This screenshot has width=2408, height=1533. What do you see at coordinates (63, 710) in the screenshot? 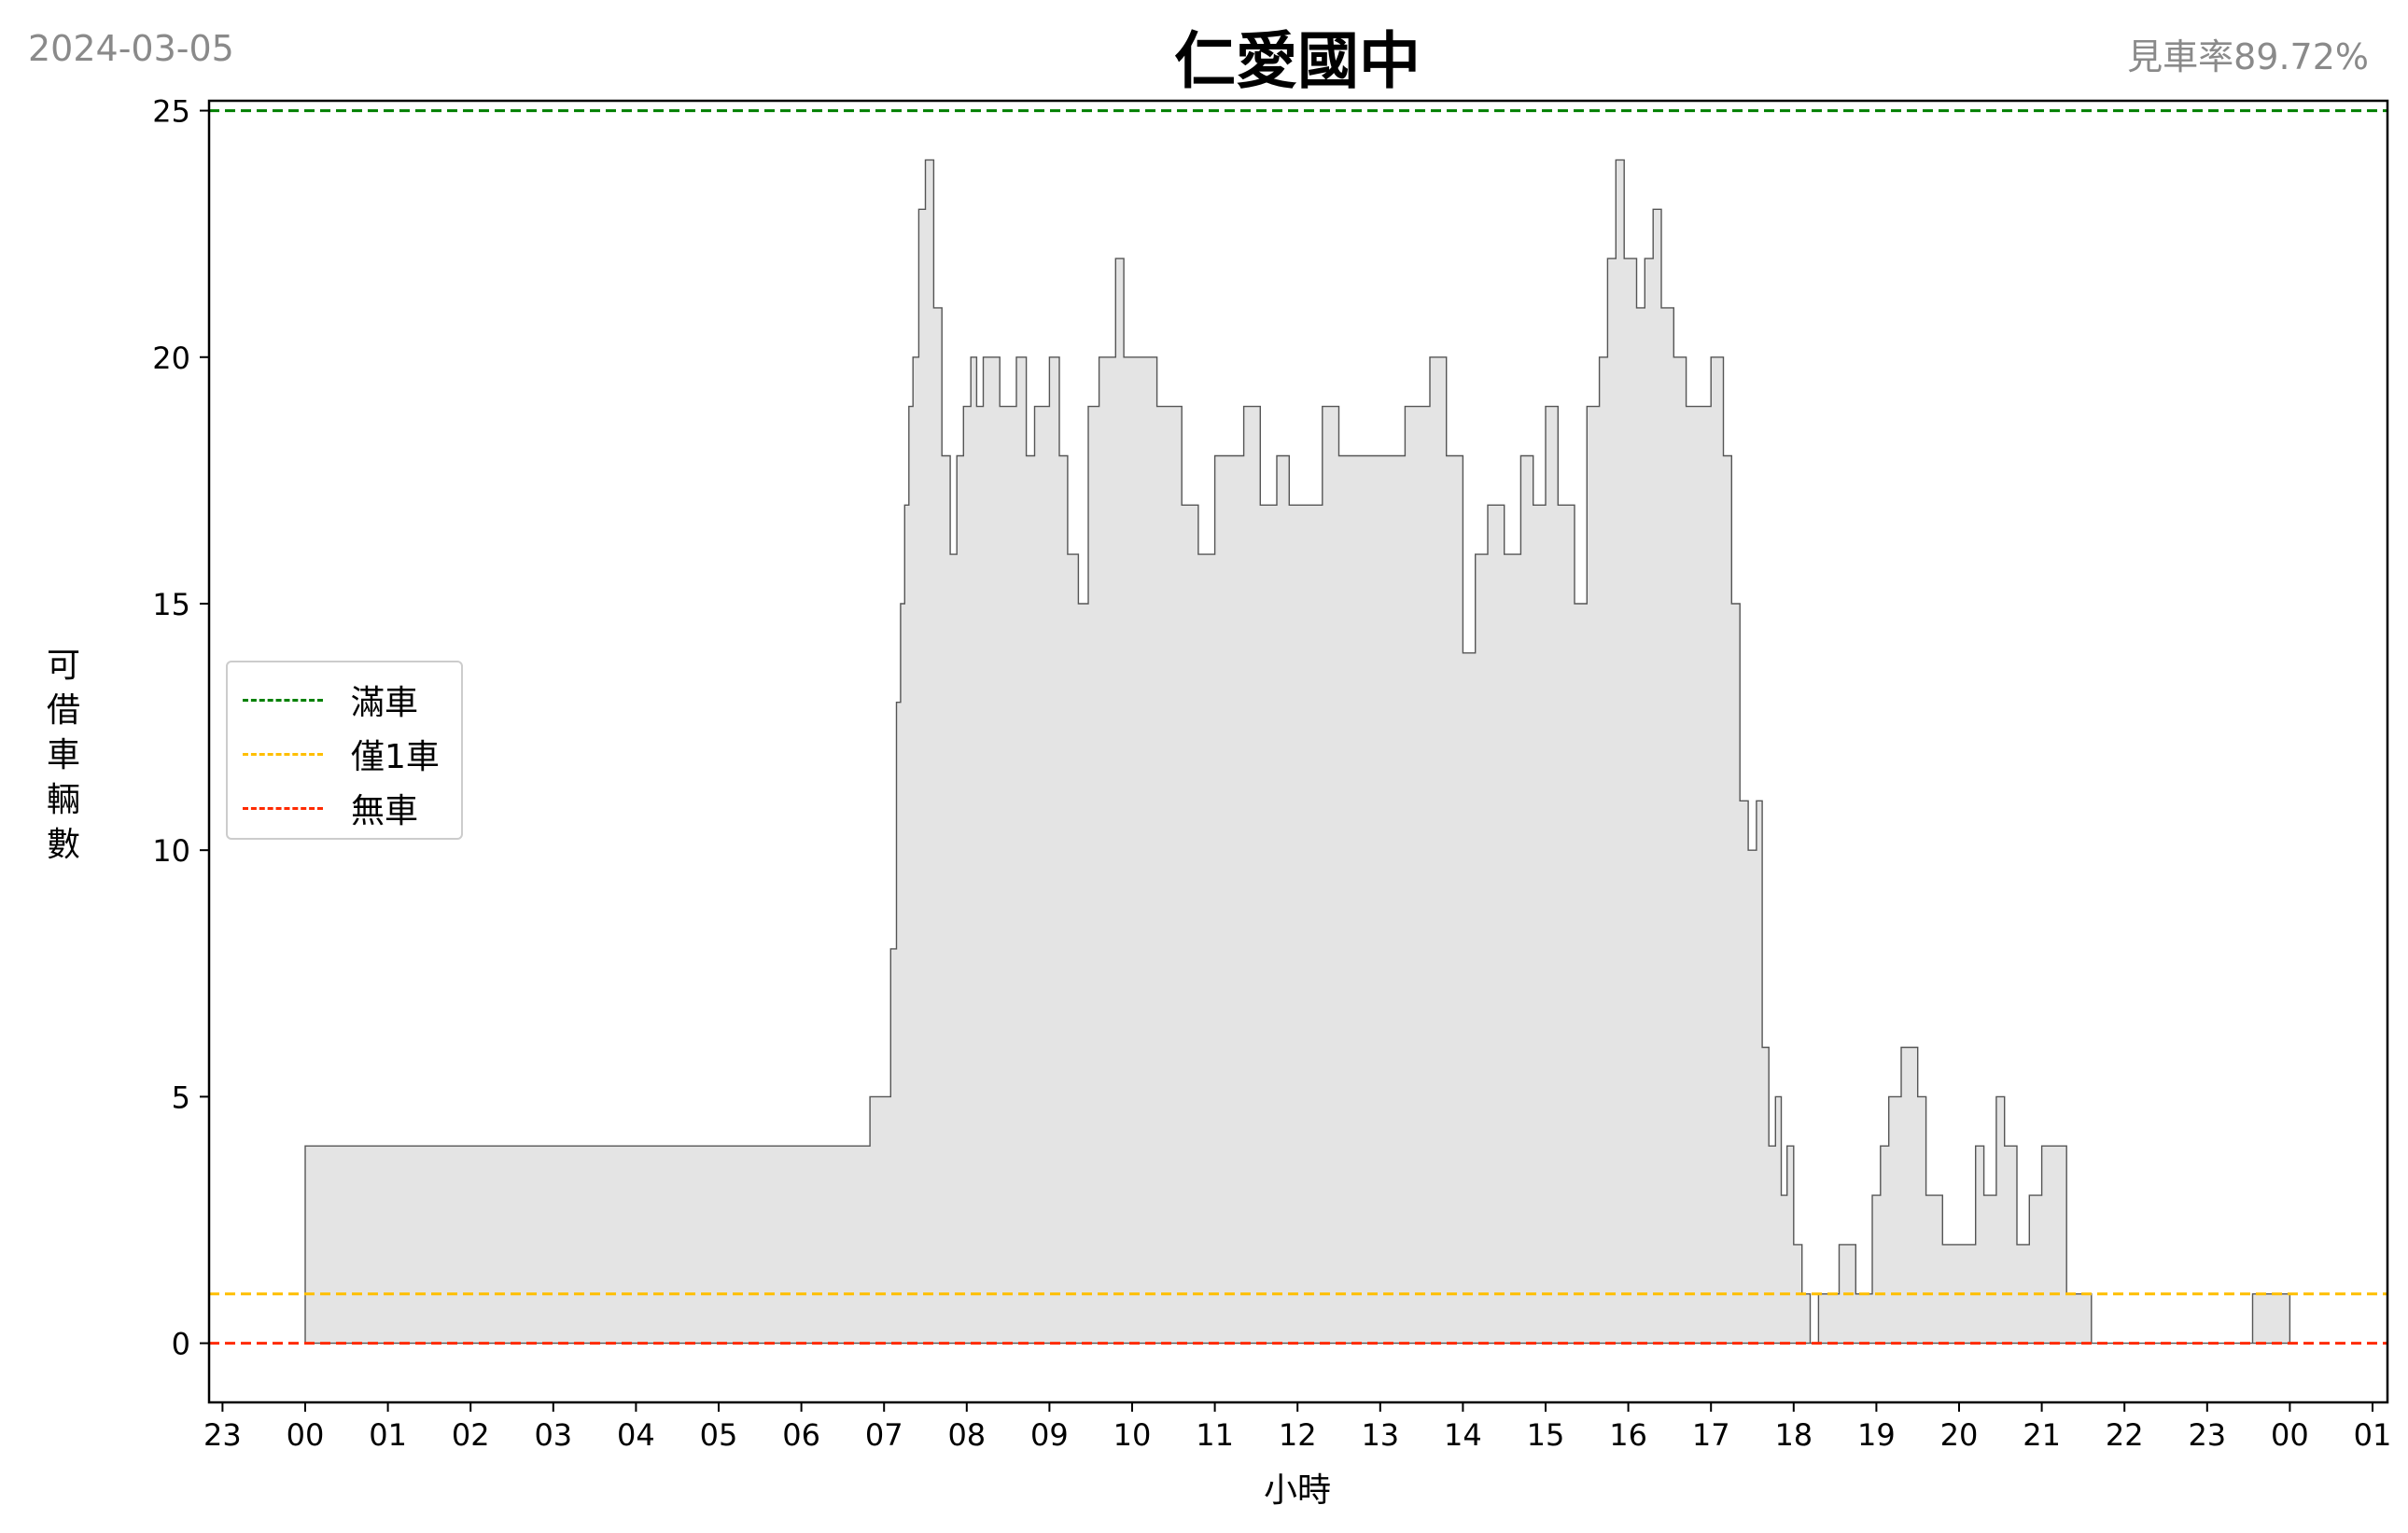
I see `y-axis-label-char: 借` at bounding box center [63, 710].